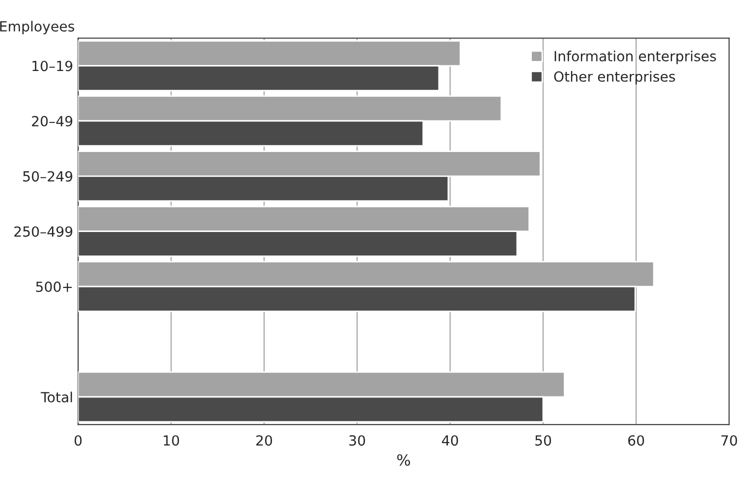 Image resolution: width=744 pixels, height=477 pixels. Describe the element at coordinates (54, 287) in the screenshot. I see `y-tick-label: 500+` at that location.